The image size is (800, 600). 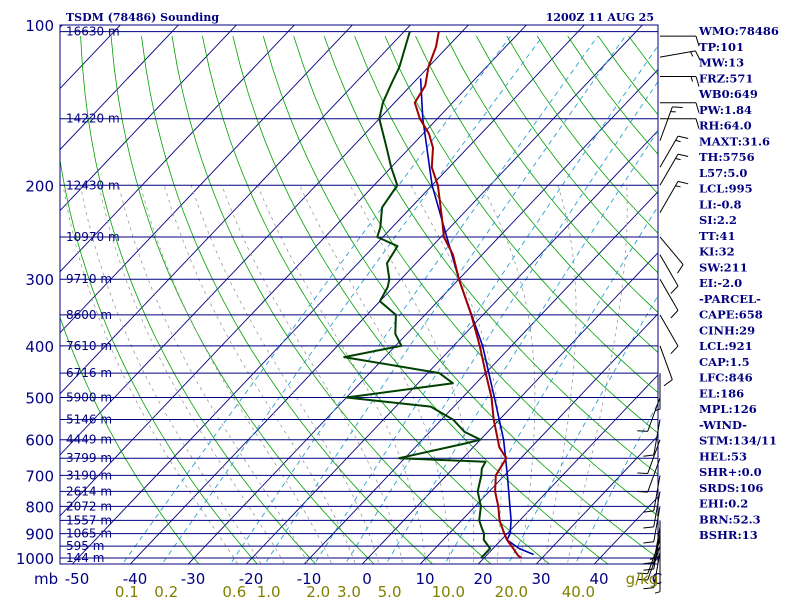 What do you see at coordinates (723, 456) in the screenshot?
I see `index-line: HEL:53` at bounding box center [723, 456].